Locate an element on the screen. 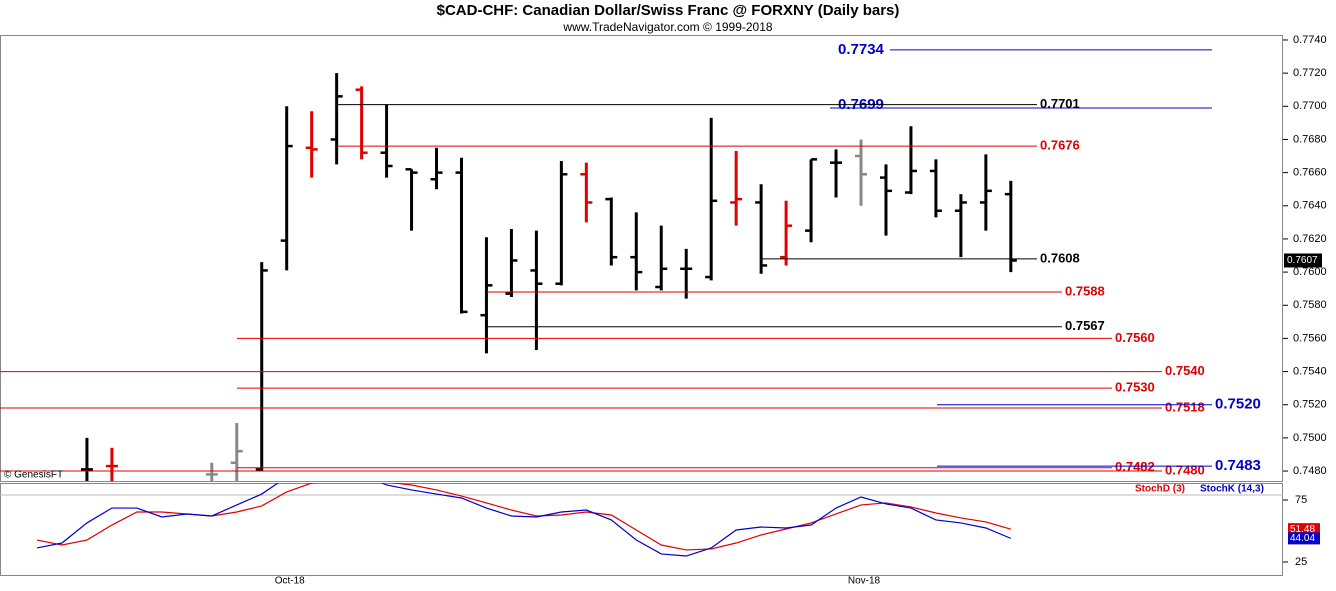 The width and height of the screenshot is (1336, 591). legend-entry: StochK (14,3) is located at coordinates (1232, 489).